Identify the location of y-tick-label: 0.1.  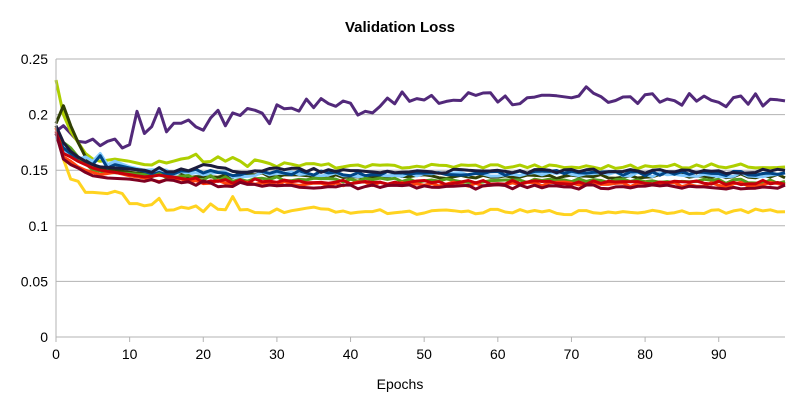
(39, 226).